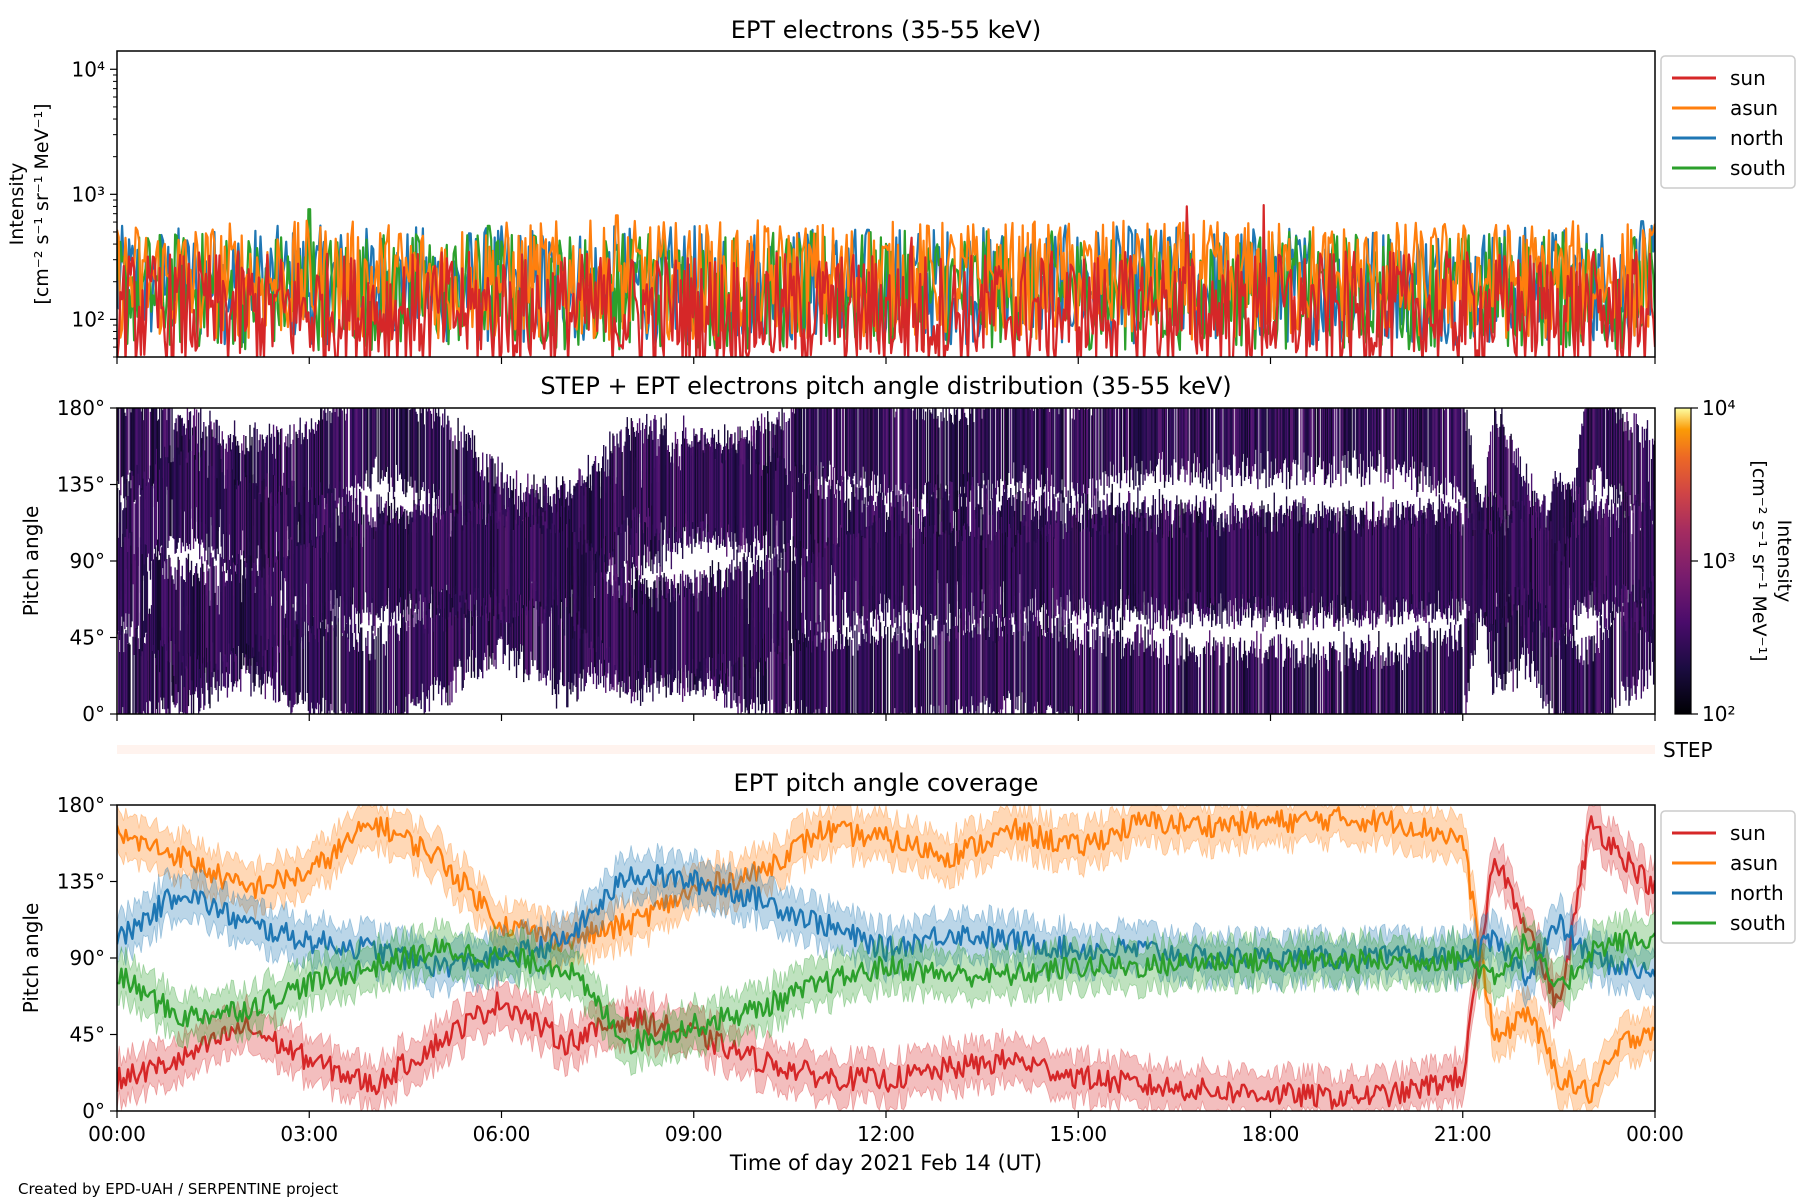 This screenshot has height=1200, width=1800. Describe the element at coordinates (88, 194) in the screenshot. I see `y-tick-label: 10³` at that location.